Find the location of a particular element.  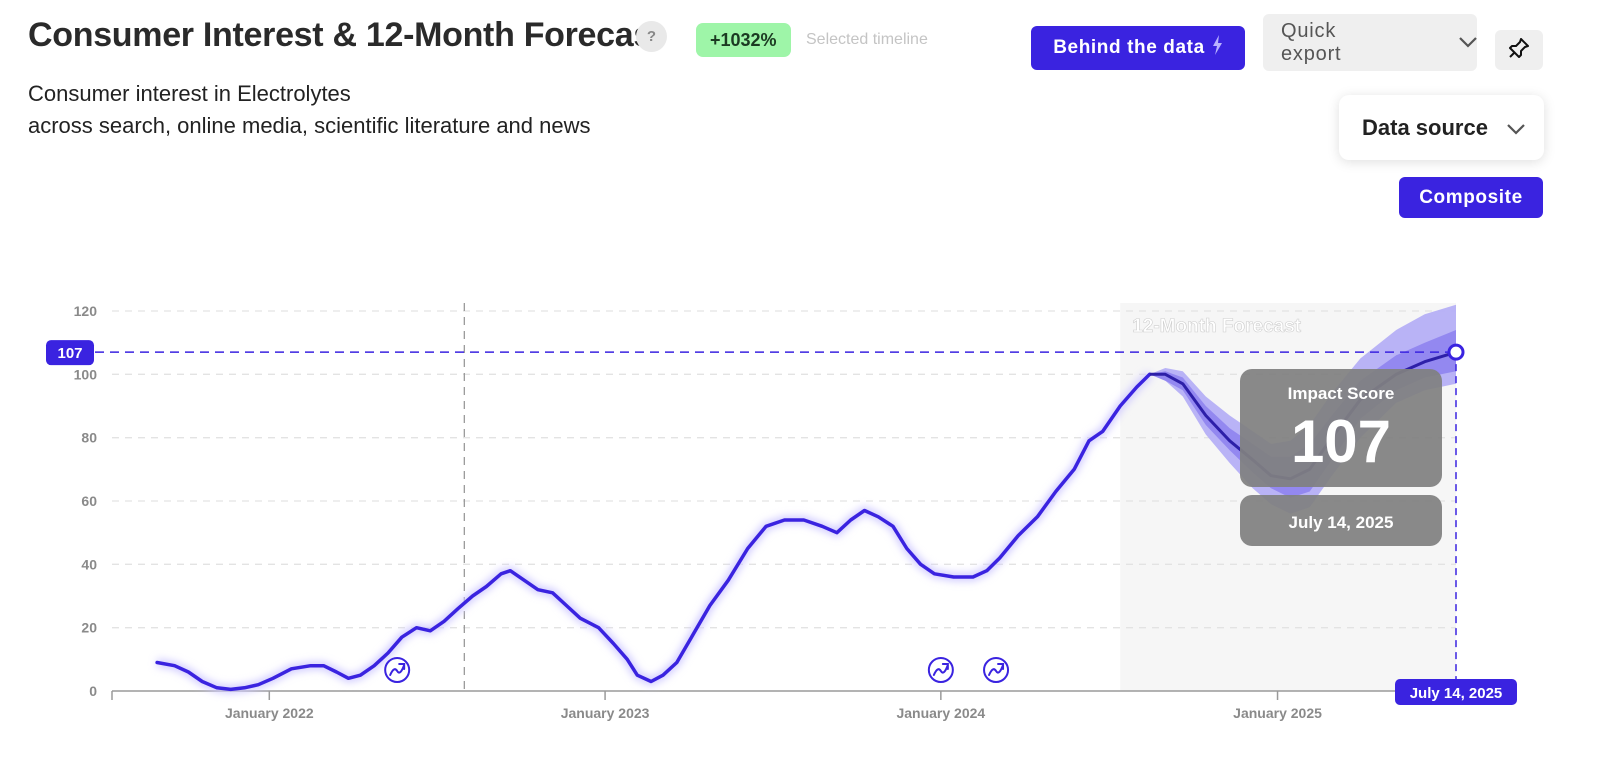

behind-the-data-button: Behind the data is located at coordinates (1138, 48).